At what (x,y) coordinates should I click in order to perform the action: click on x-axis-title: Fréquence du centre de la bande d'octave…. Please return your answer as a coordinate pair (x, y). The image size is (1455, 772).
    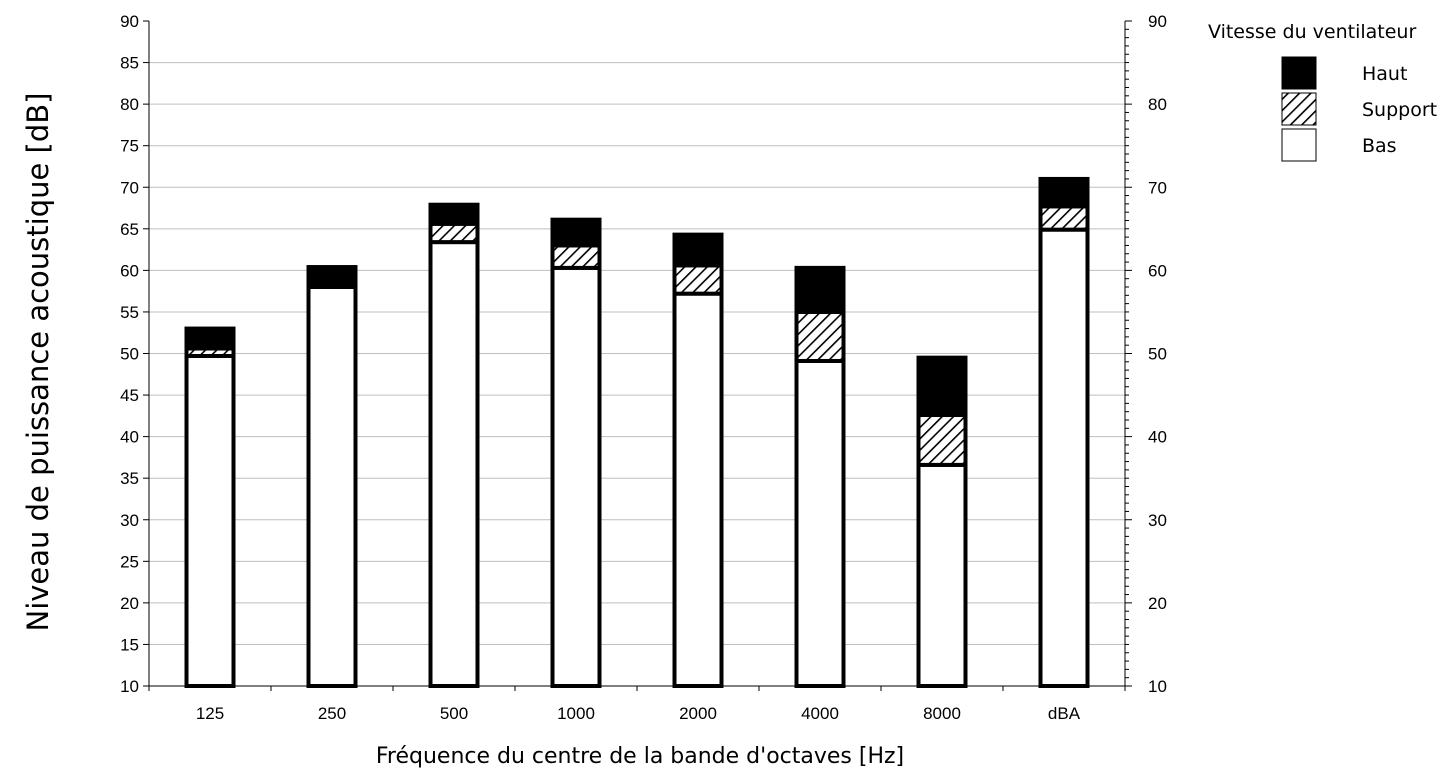
    Looking at the image, I should click on (640, 756).